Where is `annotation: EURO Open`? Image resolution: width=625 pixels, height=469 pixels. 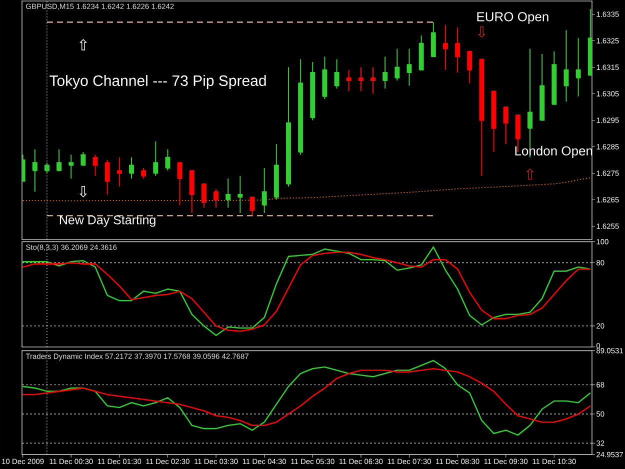
annotation: EURO Open is located at coordinates (512, 18).